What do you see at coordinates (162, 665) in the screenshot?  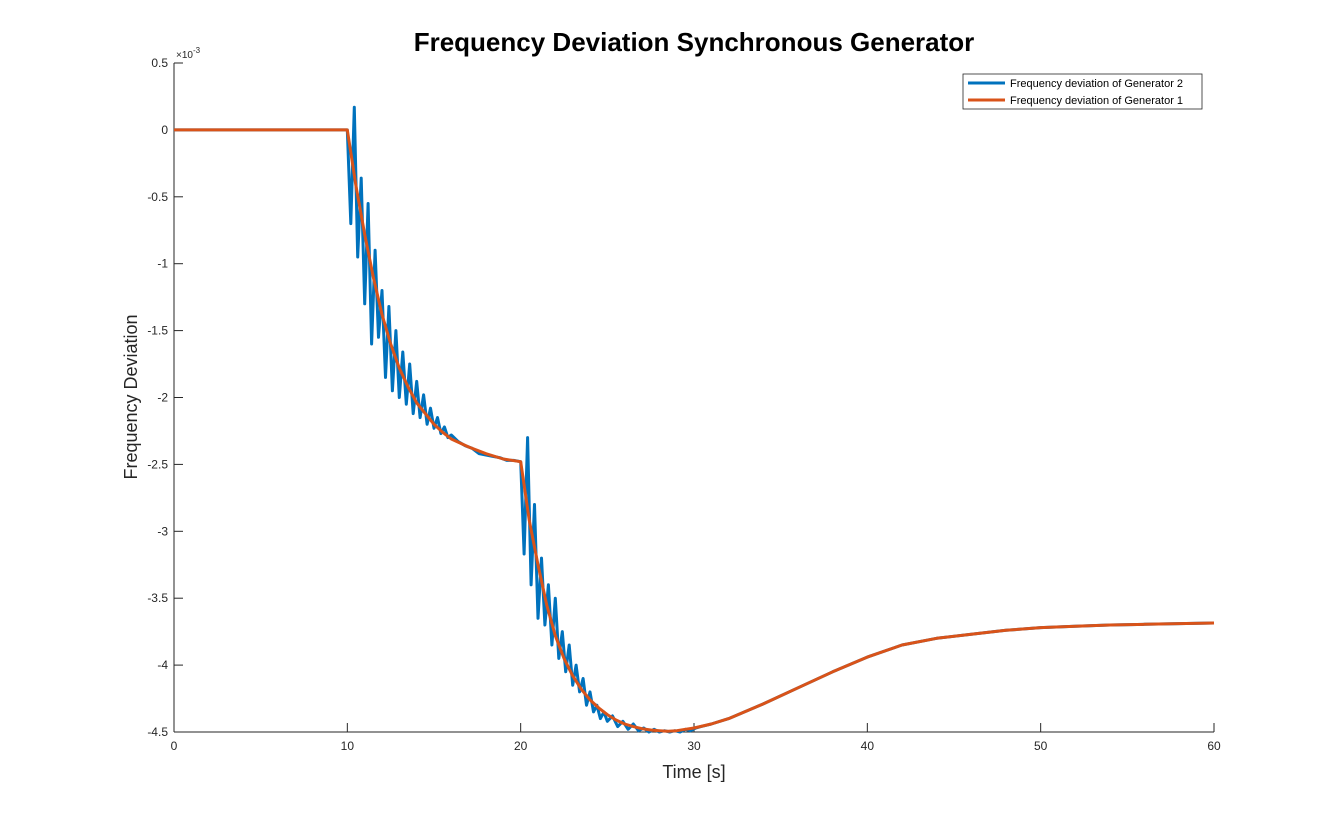 I see `y-tick-label: -4` at bounding box center [162, 665].